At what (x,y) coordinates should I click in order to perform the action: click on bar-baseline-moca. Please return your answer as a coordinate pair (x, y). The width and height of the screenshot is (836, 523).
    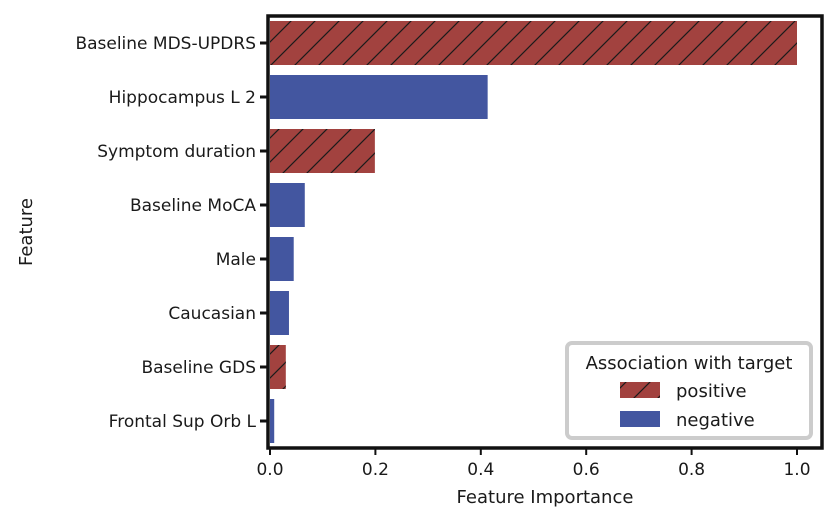
    Looking at the image, I should click on (287, 205).